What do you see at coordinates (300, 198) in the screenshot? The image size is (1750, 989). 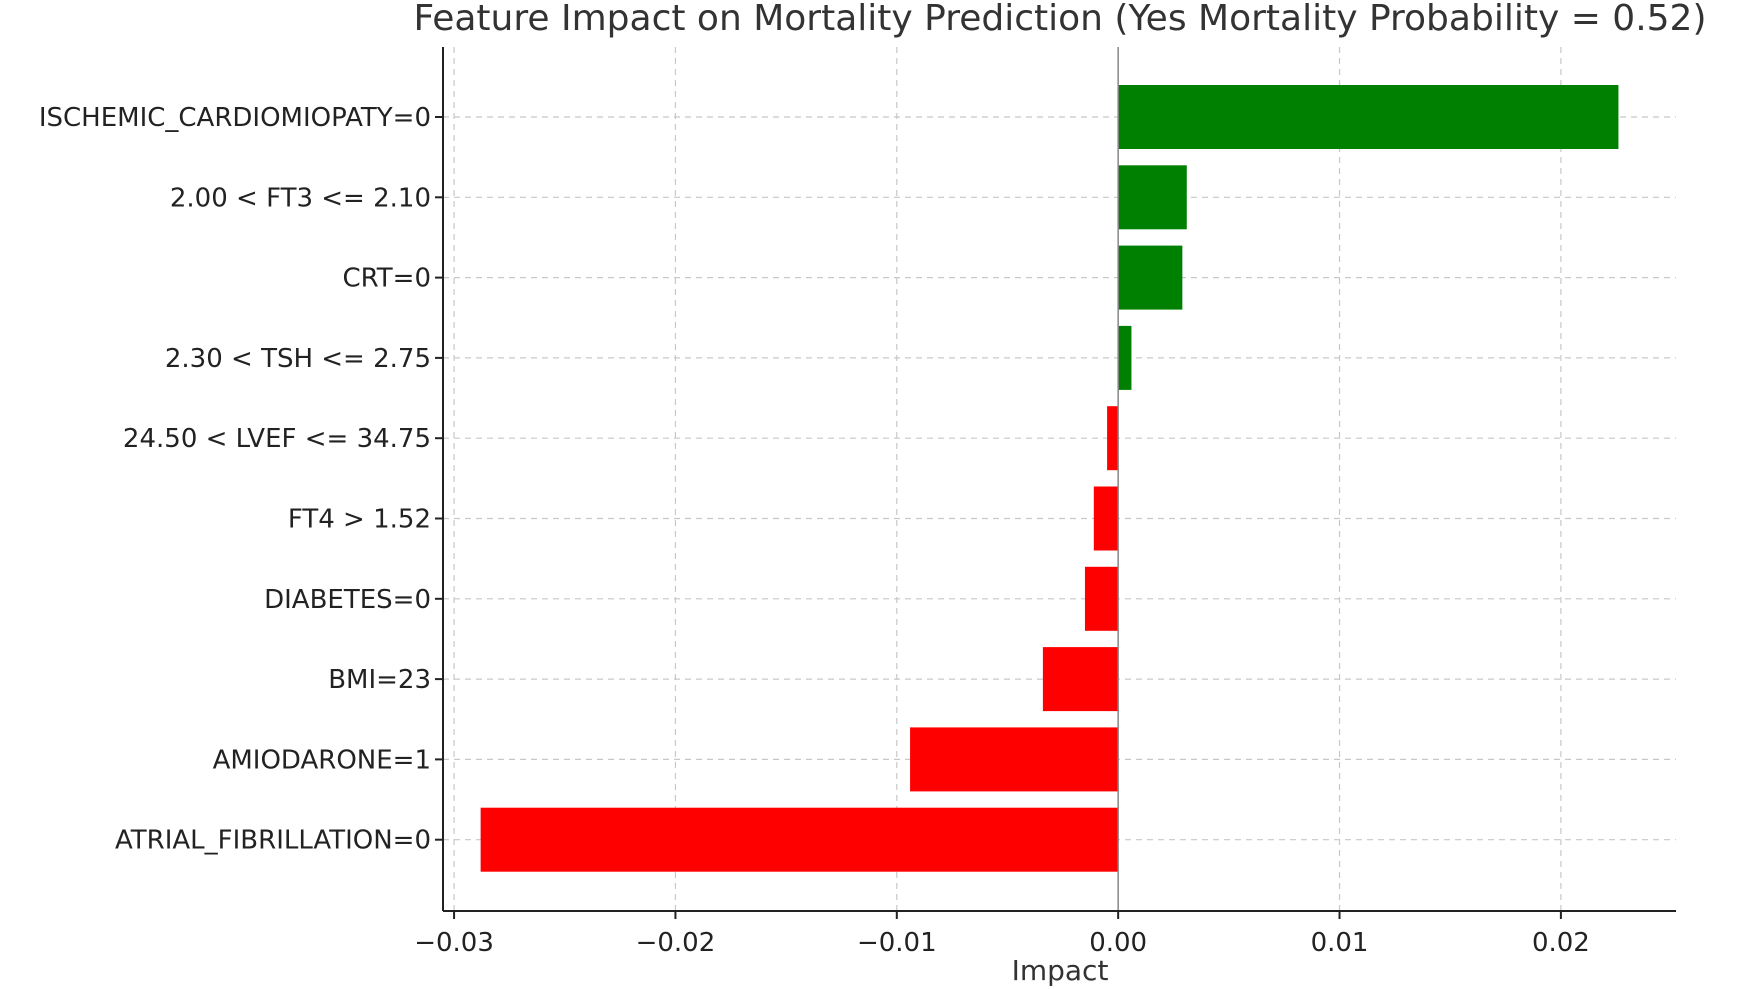 I see `y-tick-label: 2.00 < FT3 <= 2.10` at bounding box center [300, 198].